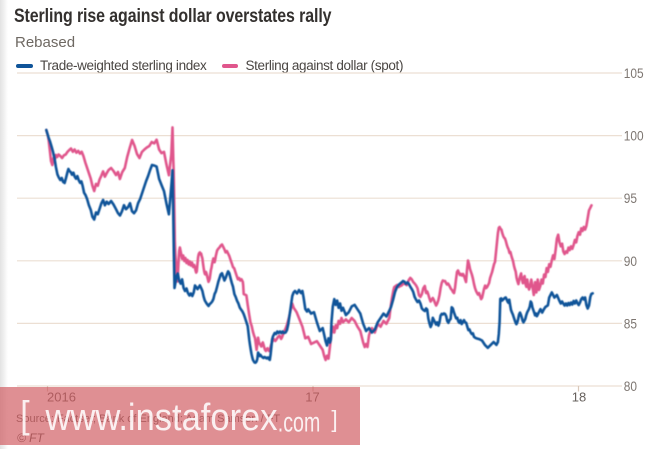  Describe the element at coordinates (630, 386) in the screenshot. I see `svg-text: 80` at that location.